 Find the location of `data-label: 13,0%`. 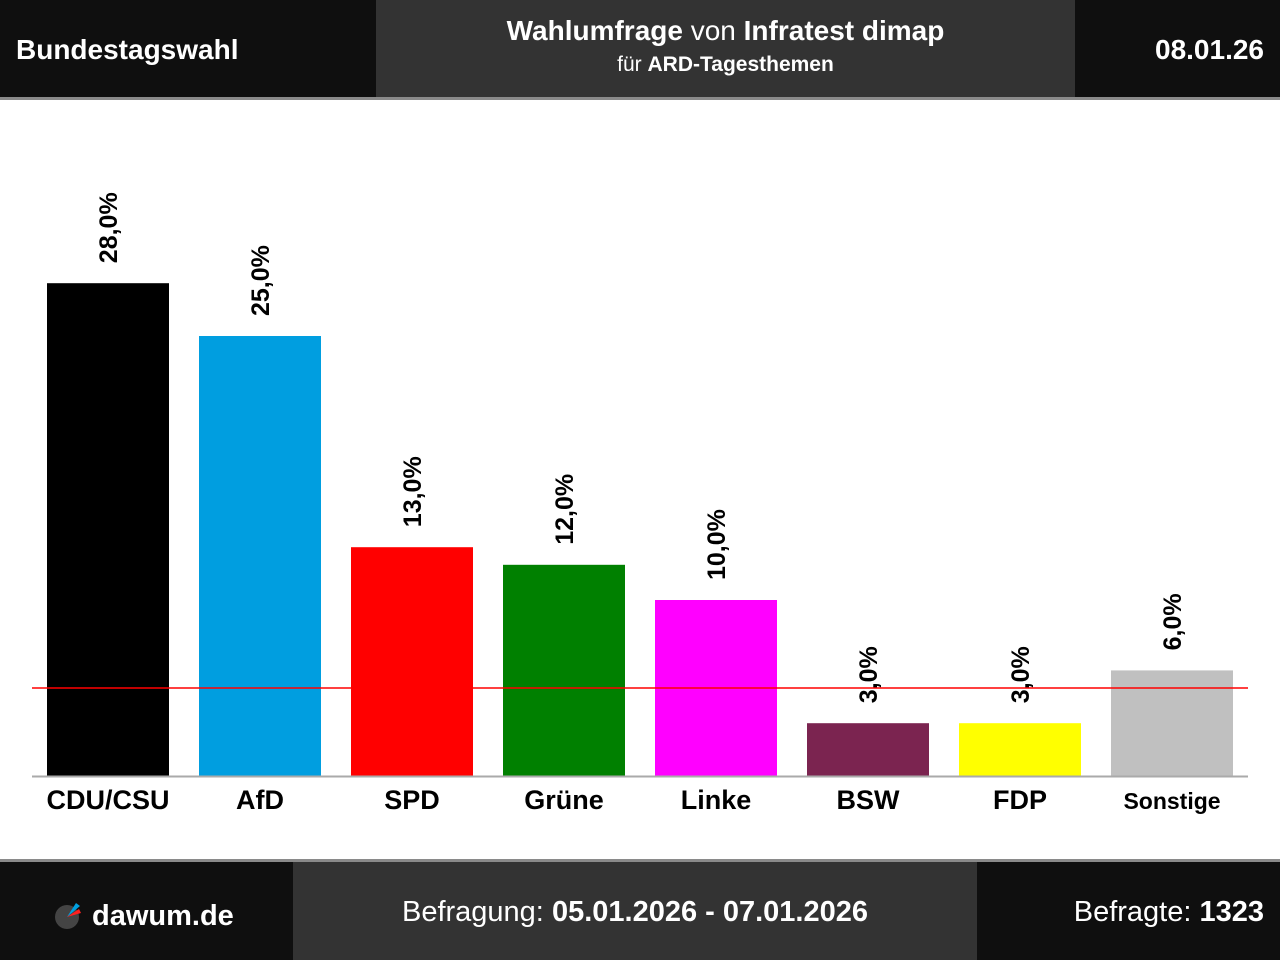

data-label: 13,0% is located at coordinates (413, 491).